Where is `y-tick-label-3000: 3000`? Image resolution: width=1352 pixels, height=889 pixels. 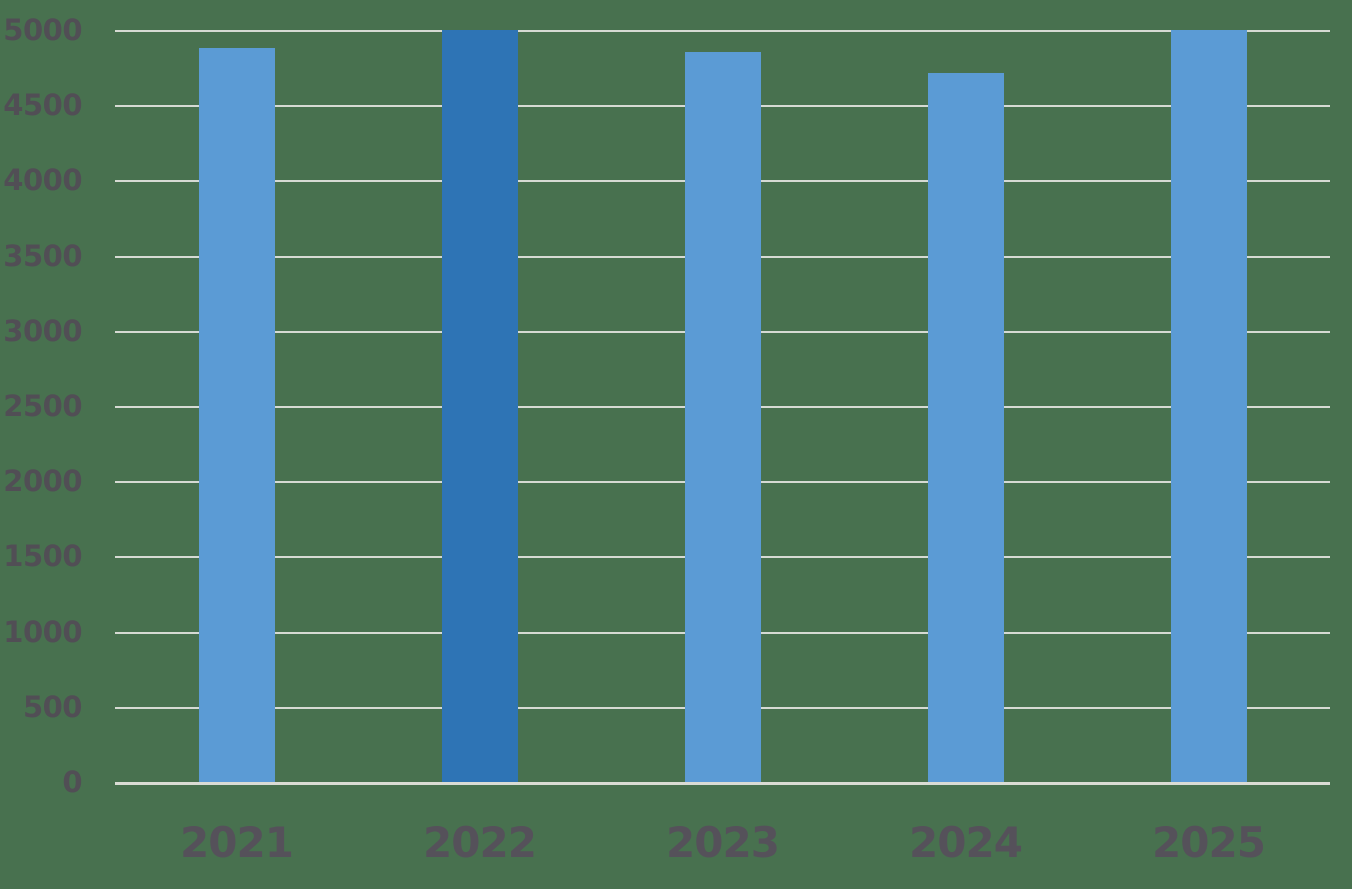 y-tick-label-3000: 3000 is located at coordinates (42, 330).